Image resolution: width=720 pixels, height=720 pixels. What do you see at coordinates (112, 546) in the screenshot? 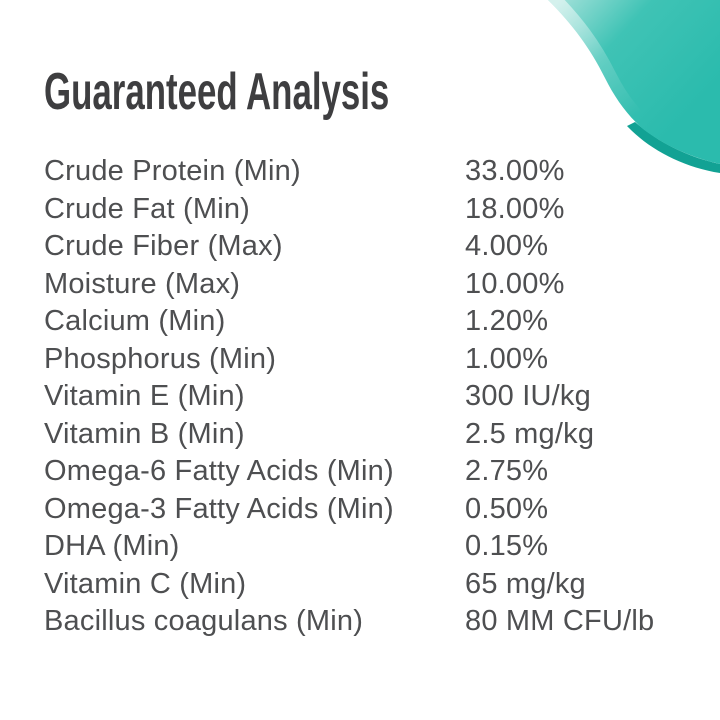
I see `nutrient-label: DHA (Min)` at bounding box center [112, 546].